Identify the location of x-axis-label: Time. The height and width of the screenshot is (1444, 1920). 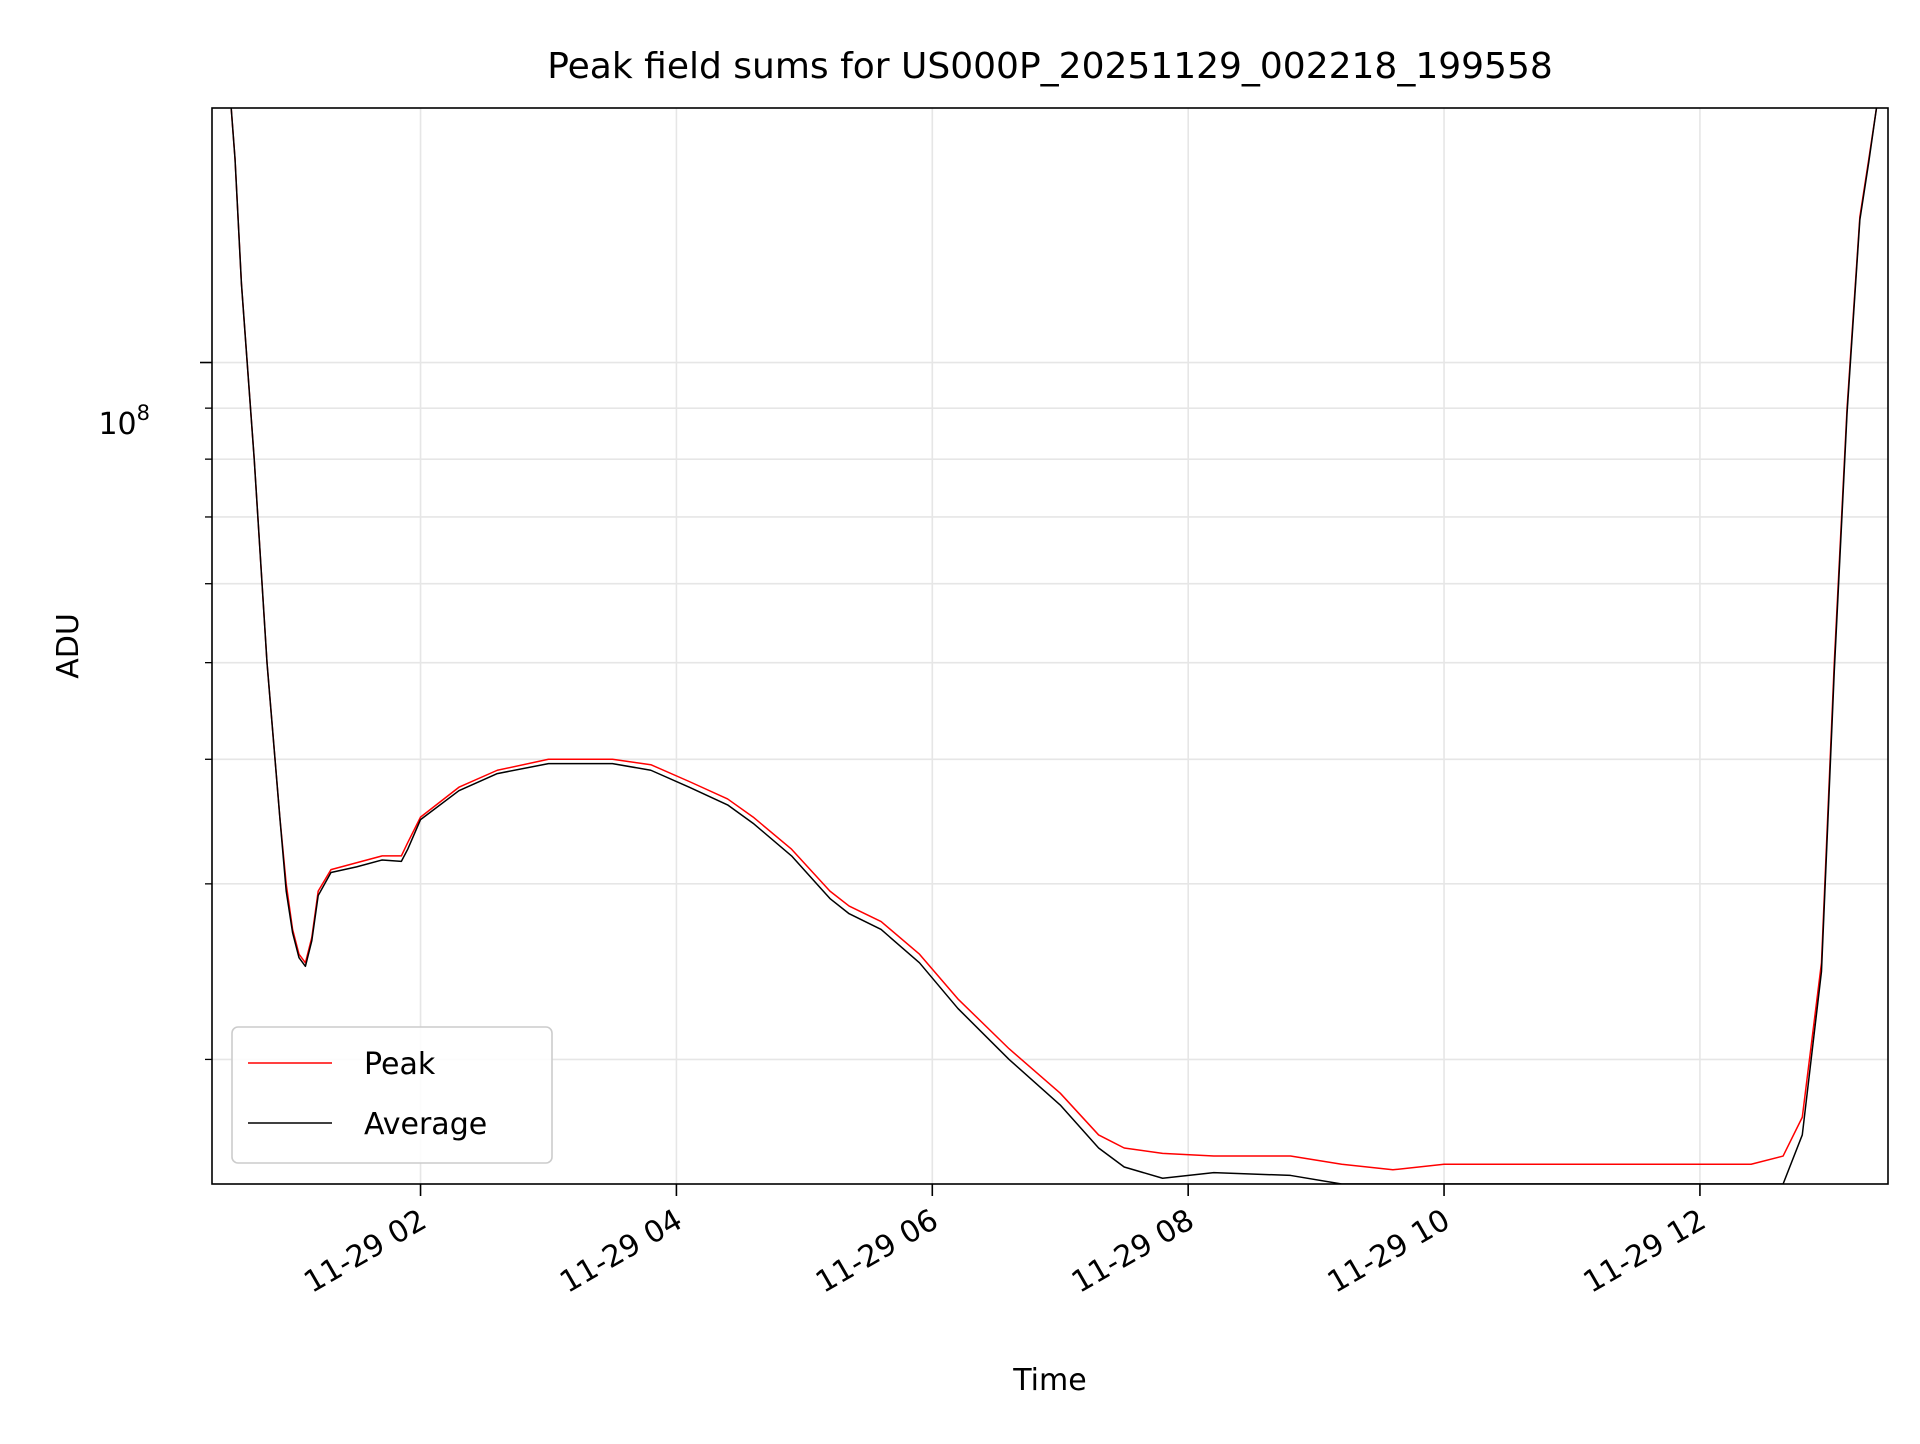
(1049, 1380).